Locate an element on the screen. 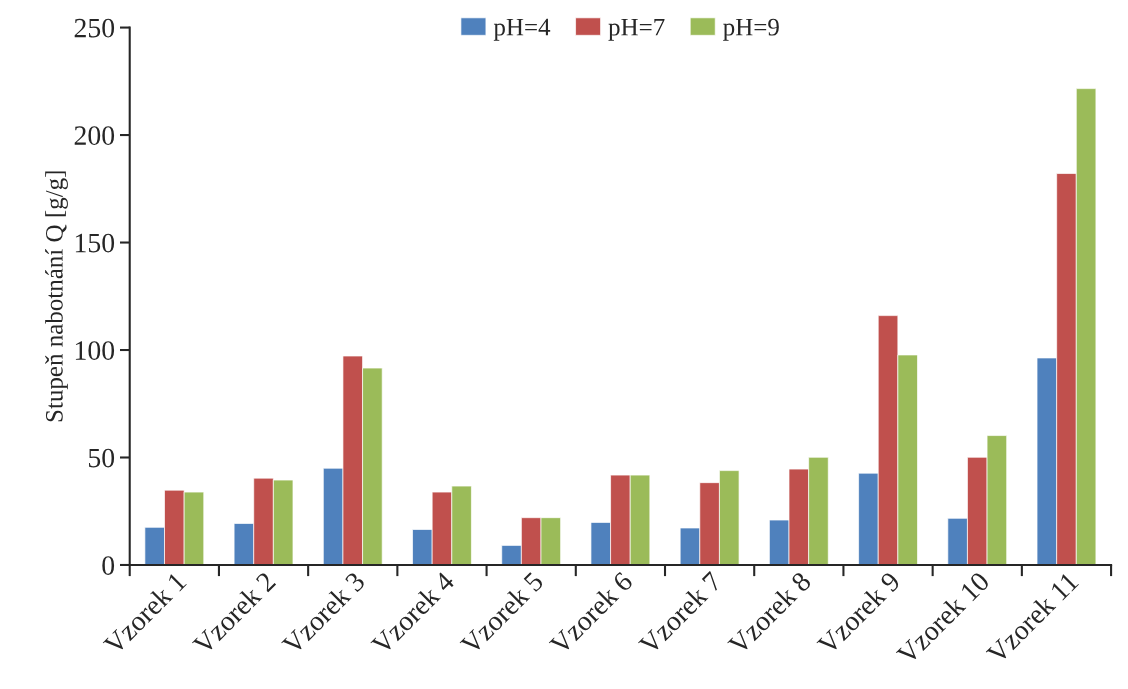 Image resolution: width=1128 pixels, height=689 pixels. legend-label: pH=4 is located at coordinates (522, 29).